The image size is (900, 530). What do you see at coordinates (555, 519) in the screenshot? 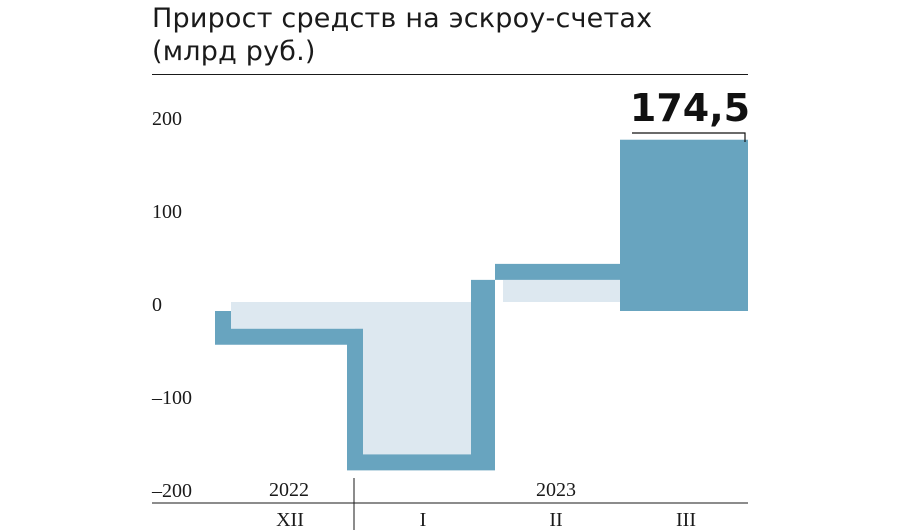
I see `x-tick-label: II` at bounding box center [555, 519].